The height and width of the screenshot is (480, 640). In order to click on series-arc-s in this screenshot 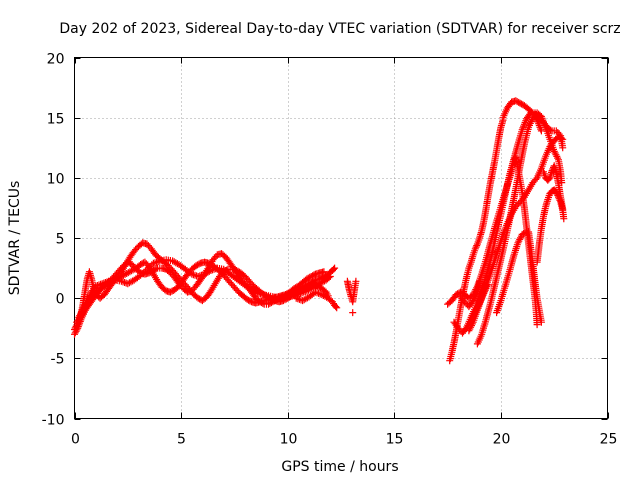, I will do `click(470, 294)`.